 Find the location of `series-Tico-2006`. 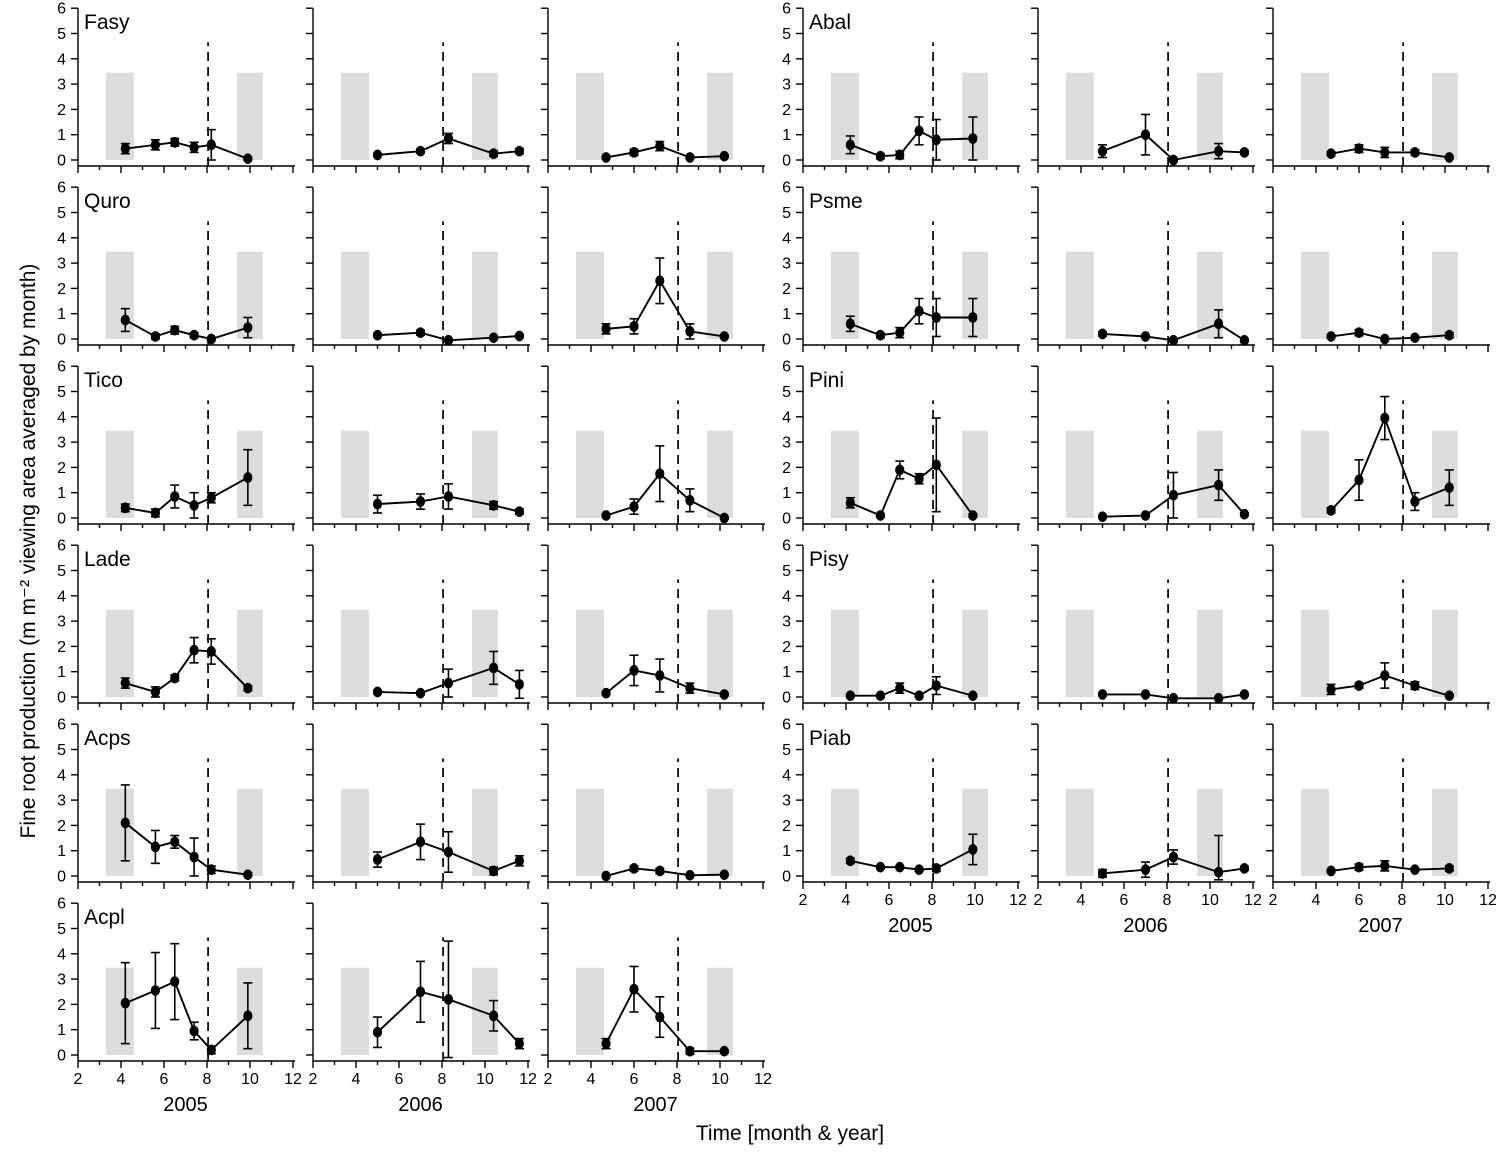

series-Tico-2006 is located at coordinates (448, 500).